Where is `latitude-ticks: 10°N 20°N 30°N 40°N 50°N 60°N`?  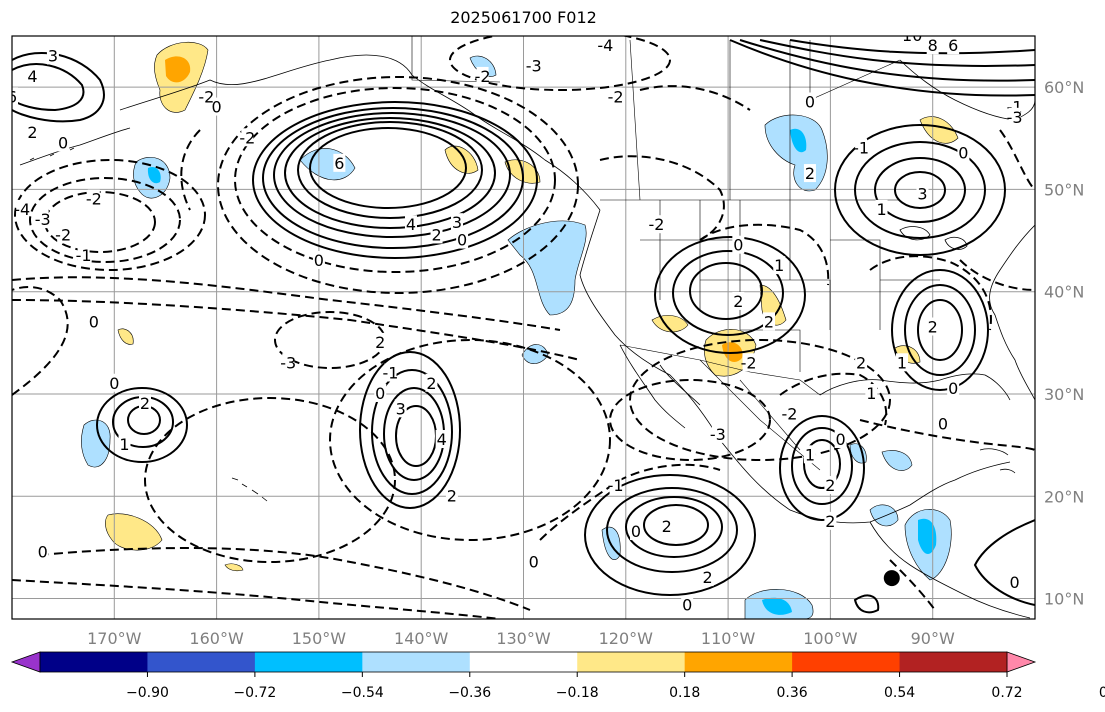 latitude-ticks: 10°N 20°N 30°N 40°N 50°N 60°N is located at coordinates (1064, 343).